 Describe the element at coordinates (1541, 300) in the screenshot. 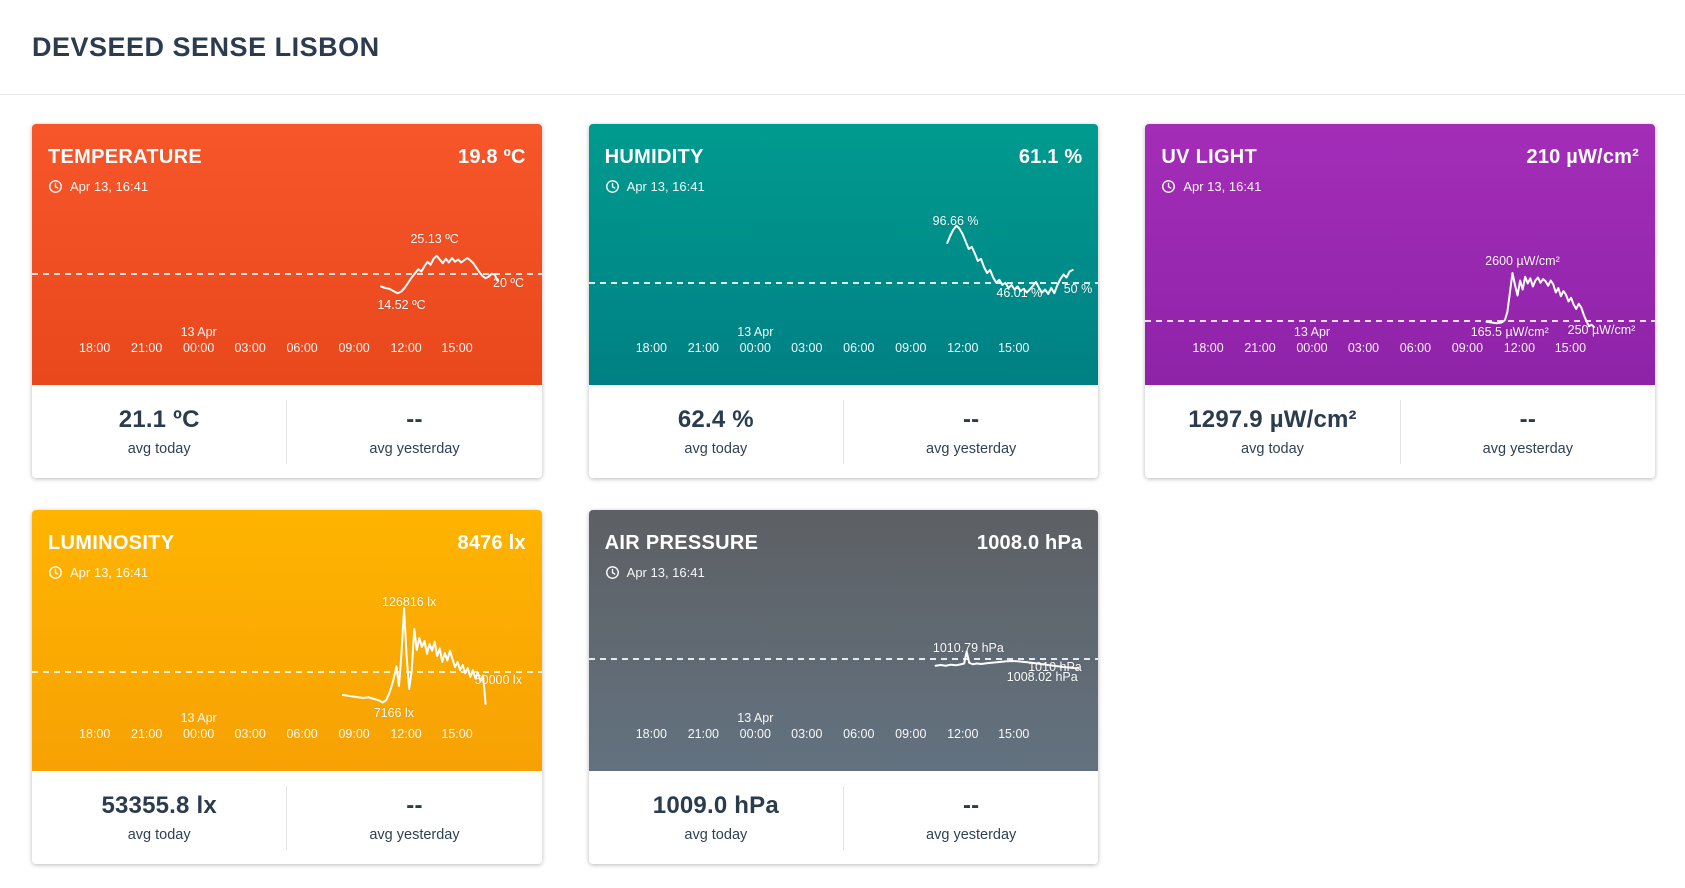

I see `sparkline-path` at that location.